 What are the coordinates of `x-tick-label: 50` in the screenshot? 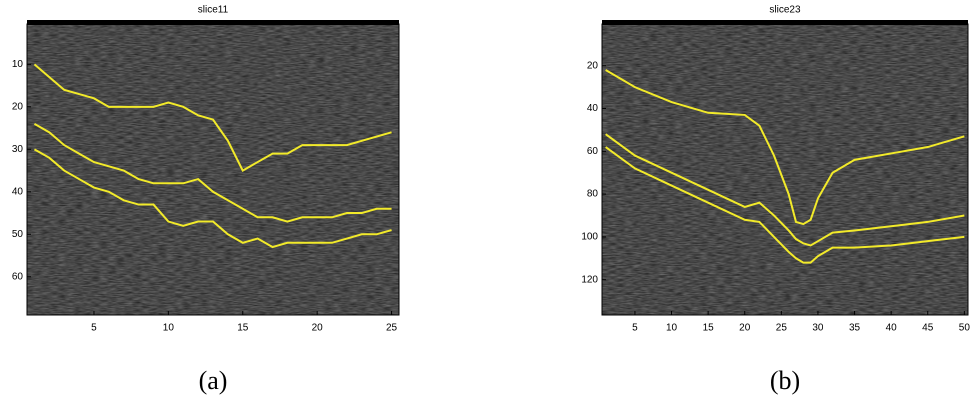 It's located at (965, 328).